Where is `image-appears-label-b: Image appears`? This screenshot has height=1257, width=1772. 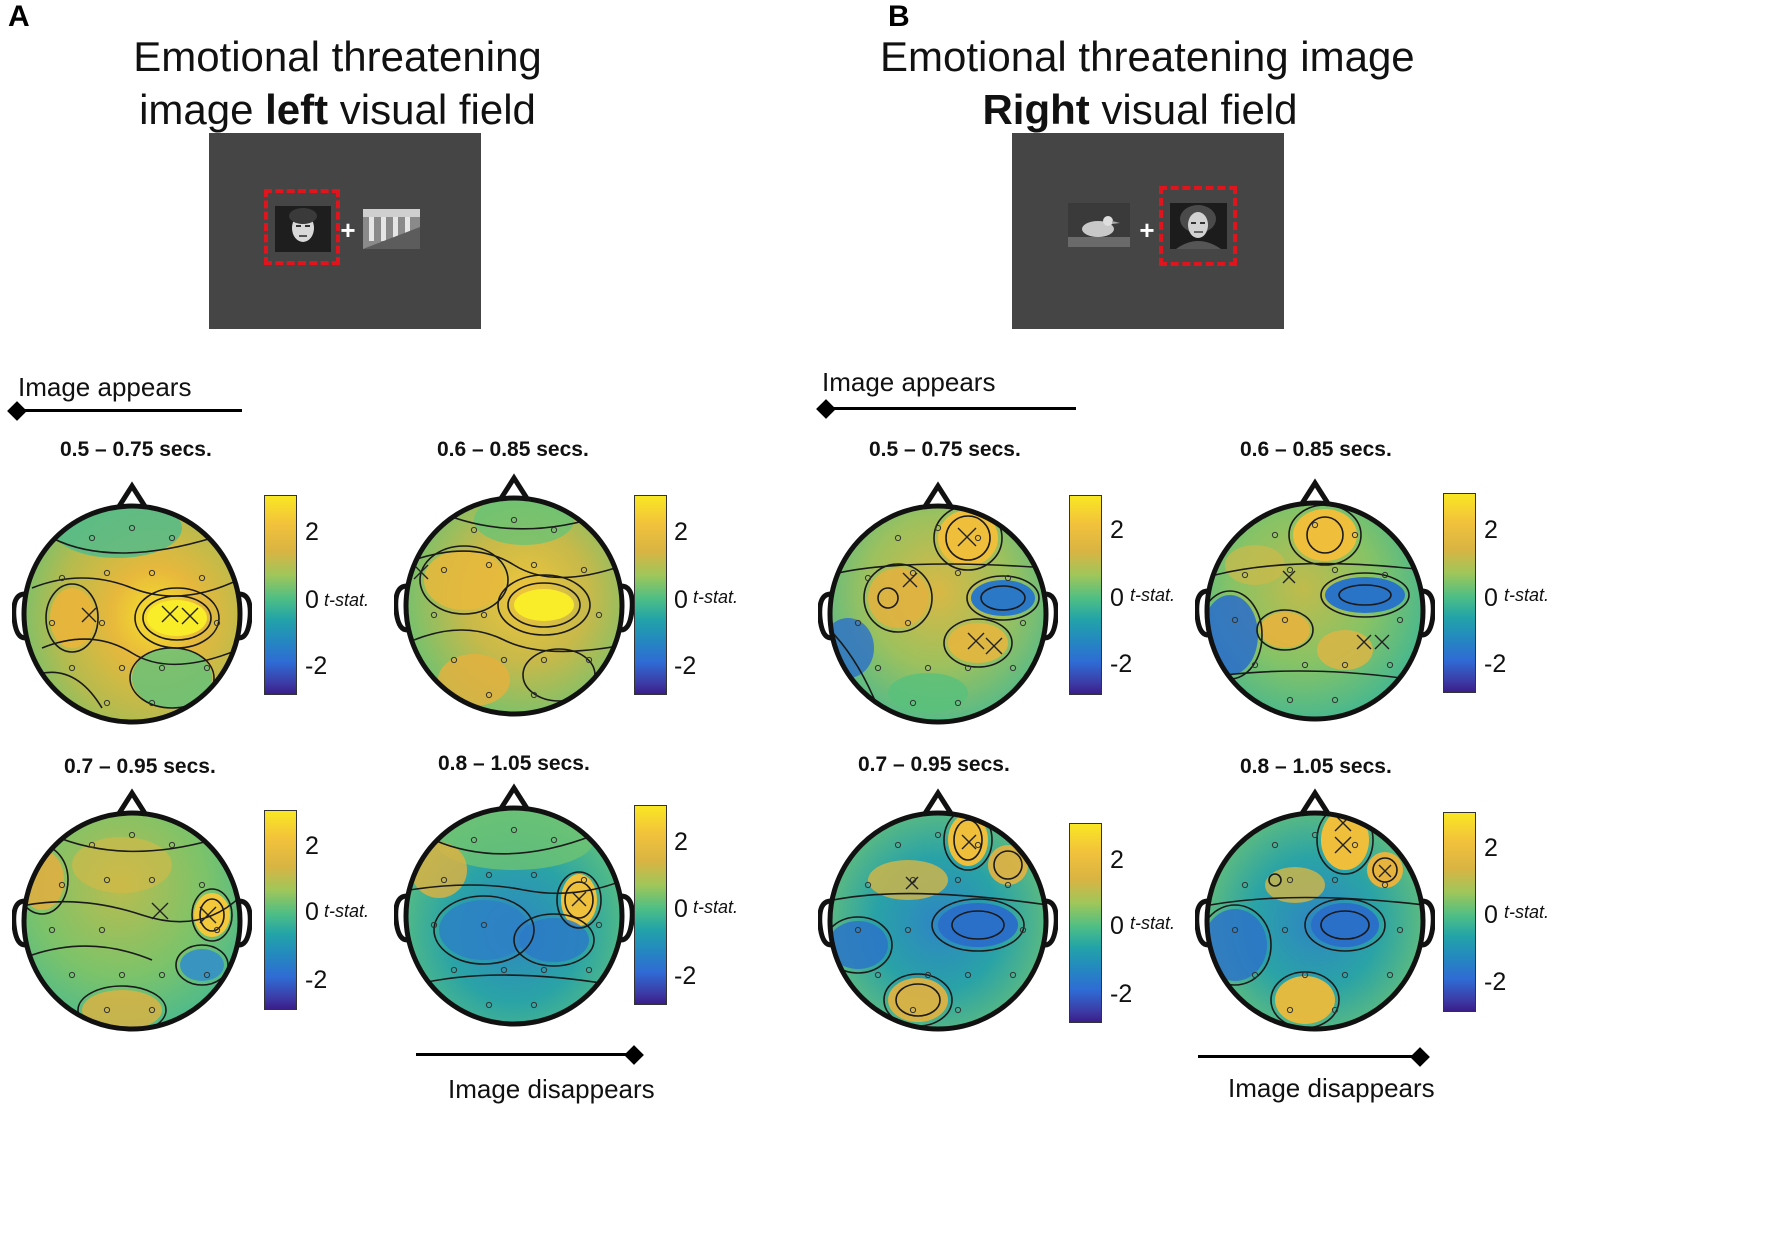
image-appears-label-b: Image appears is located at coordinates (909, 382).